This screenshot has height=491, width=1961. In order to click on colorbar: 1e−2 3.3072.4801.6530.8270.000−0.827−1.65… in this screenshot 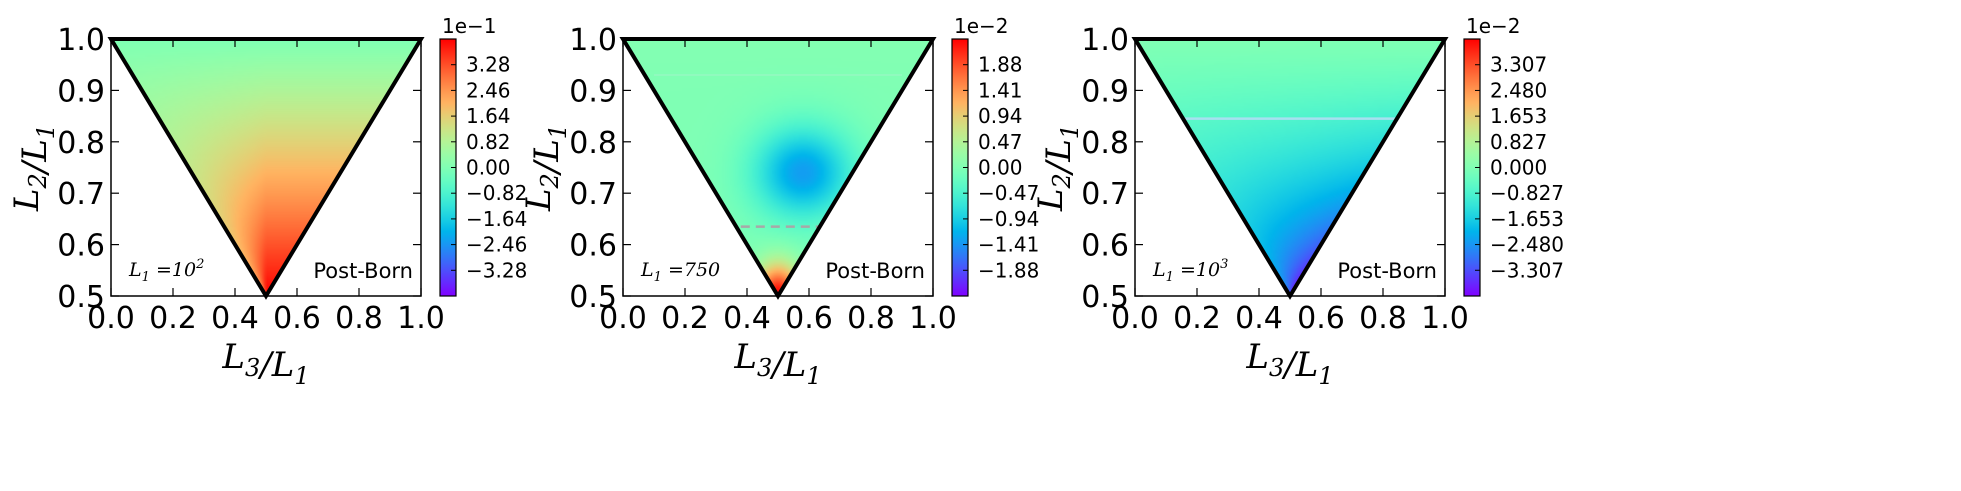, I will do `click(1513, 155)`.